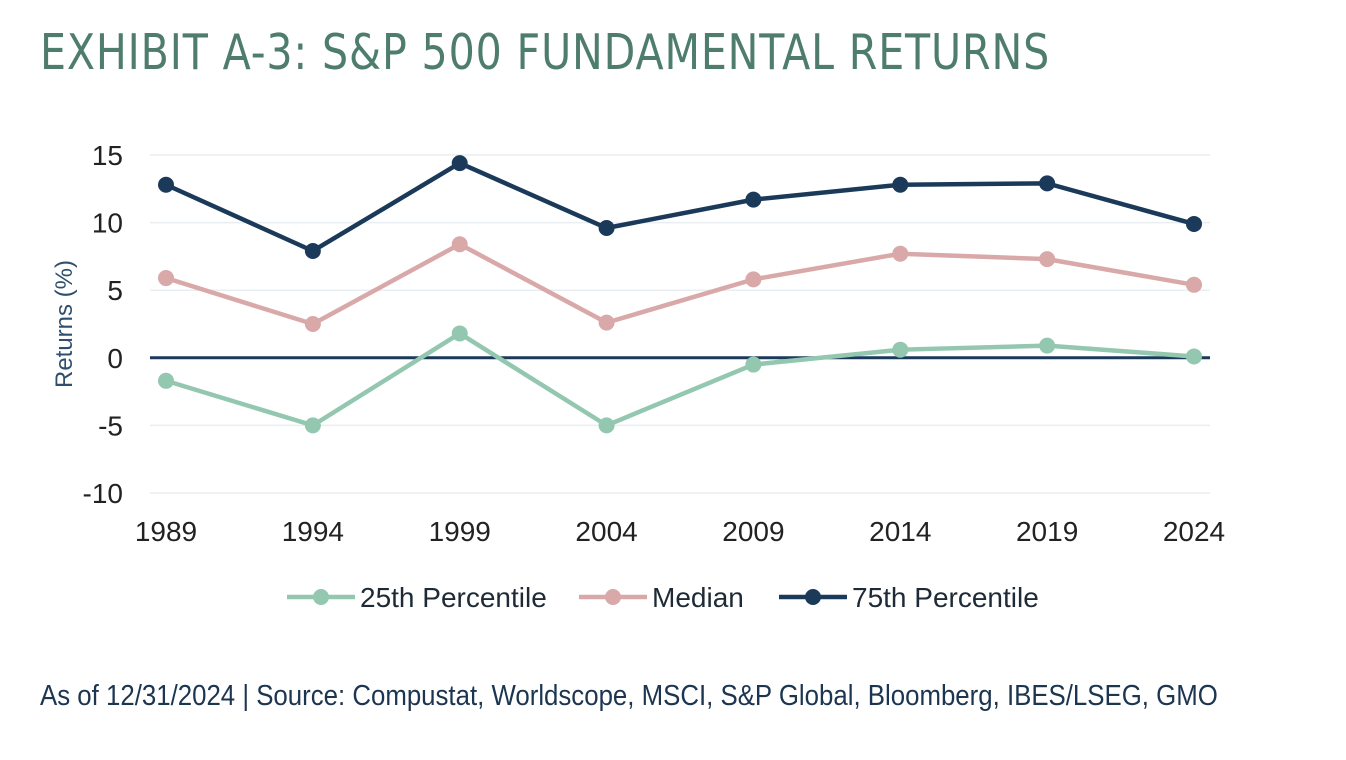 This screenshot has width=1346, height=760. What do you see at coordinates (1047, 531) in the screenshot?
I see `x-tick-label: 2019` at bounding box center [1047, 531].